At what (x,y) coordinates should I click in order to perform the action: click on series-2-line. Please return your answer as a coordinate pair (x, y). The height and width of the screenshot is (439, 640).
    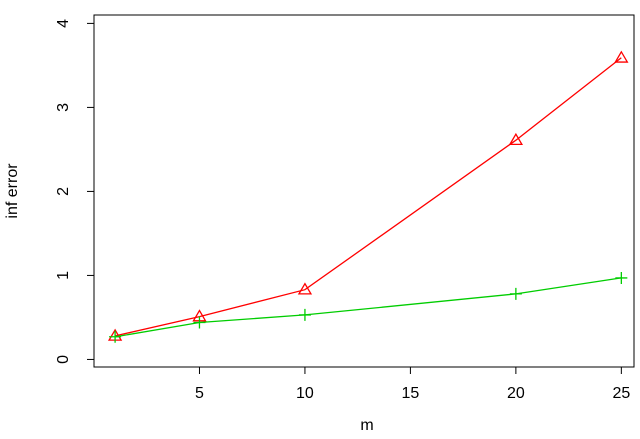
    Looking at the image, I should click on (368, 307).